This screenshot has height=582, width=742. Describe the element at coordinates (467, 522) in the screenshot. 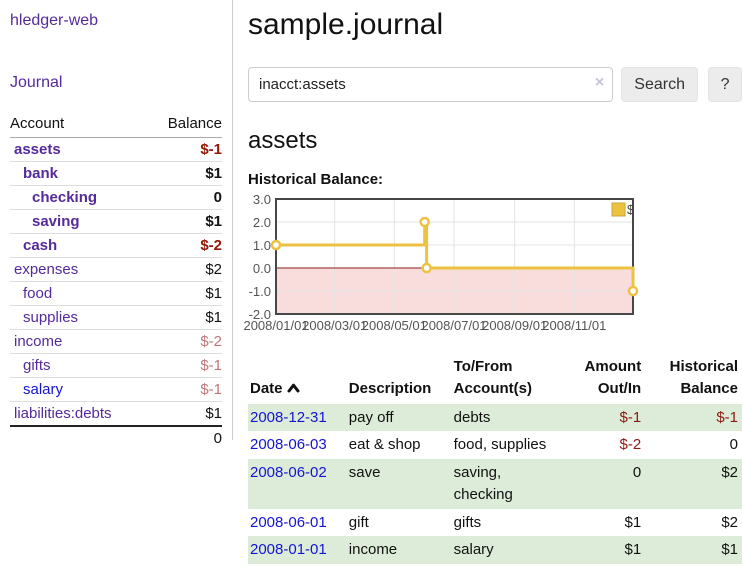

I see `register-accounts: gifts` at that location.